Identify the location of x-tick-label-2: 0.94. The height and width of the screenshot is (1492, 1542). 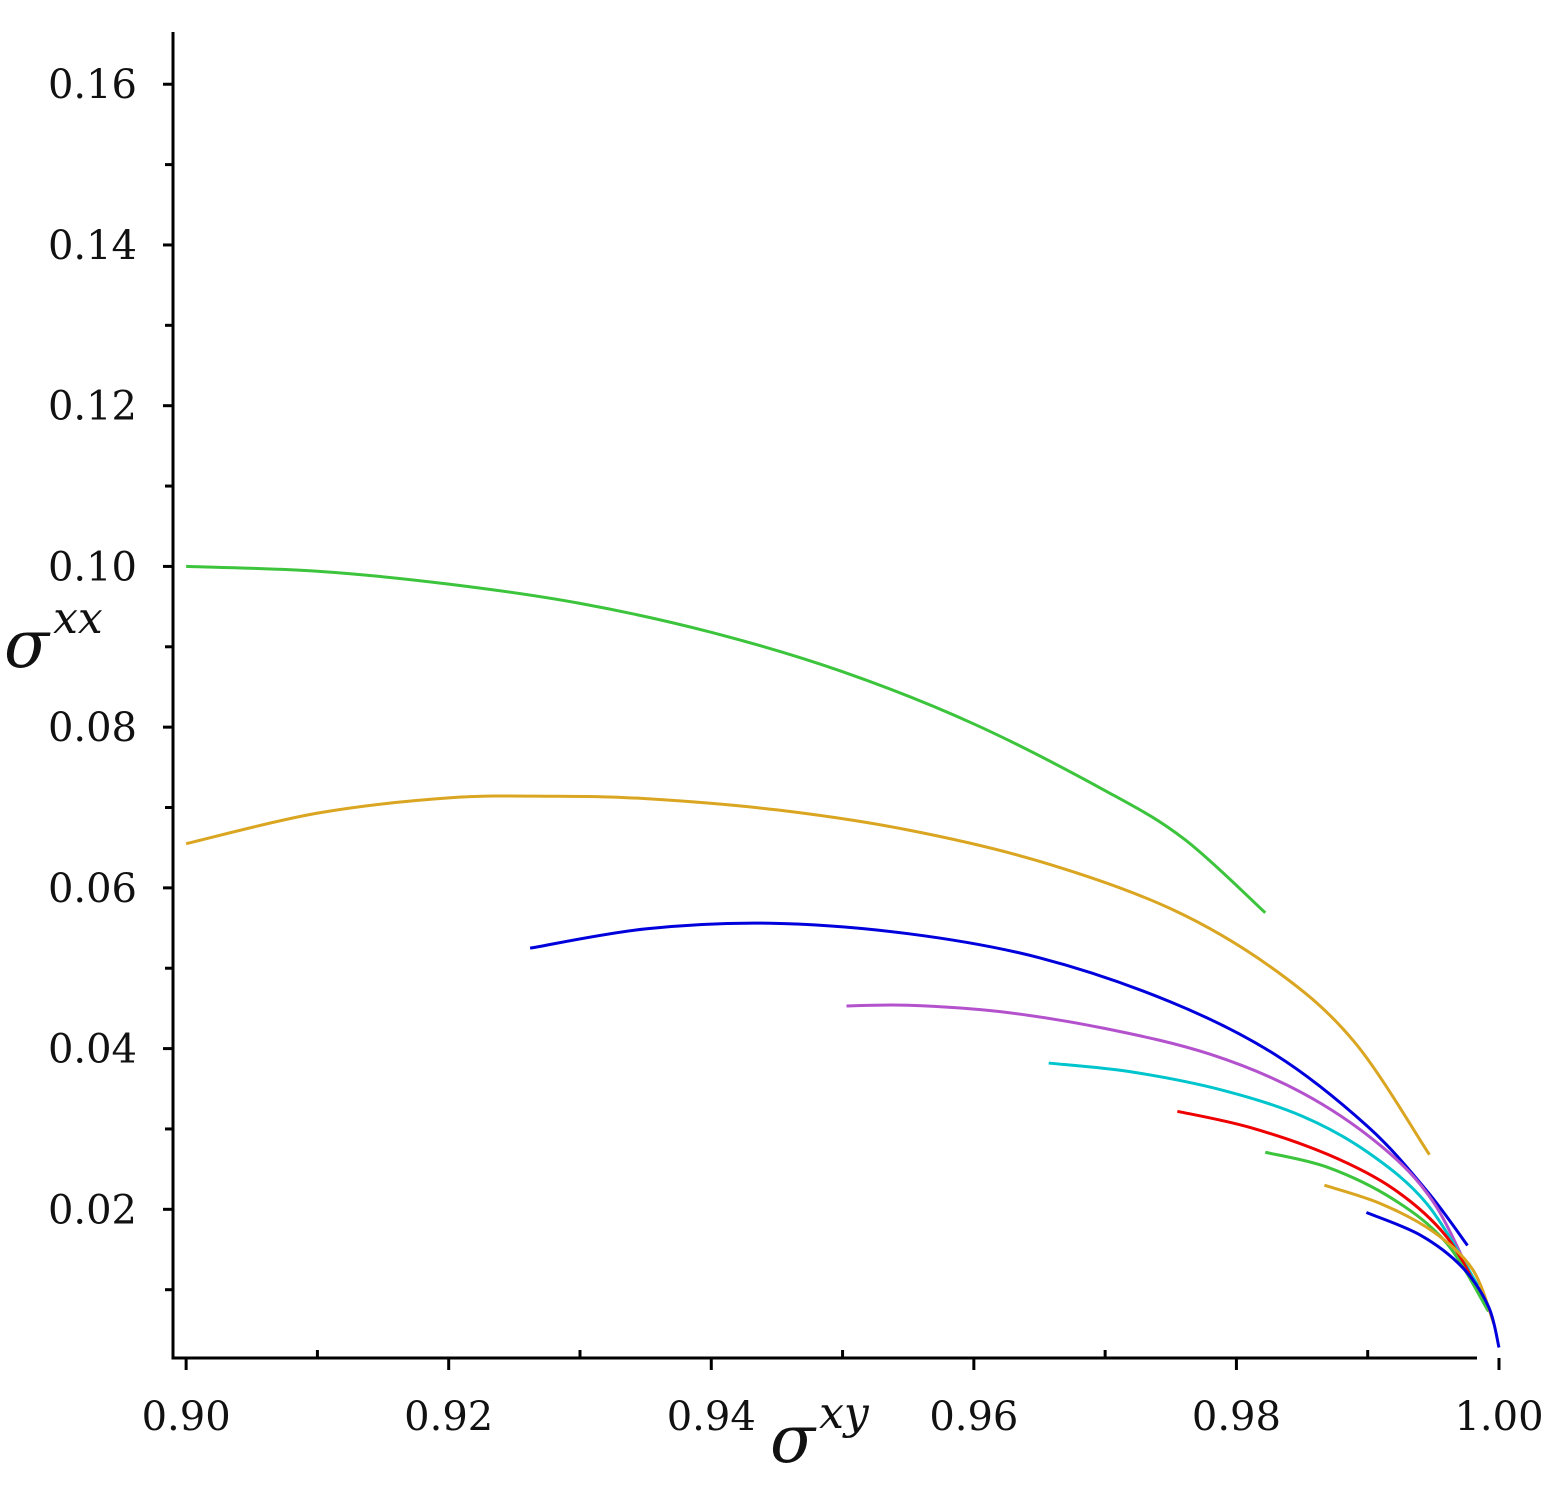
(711, 1417).